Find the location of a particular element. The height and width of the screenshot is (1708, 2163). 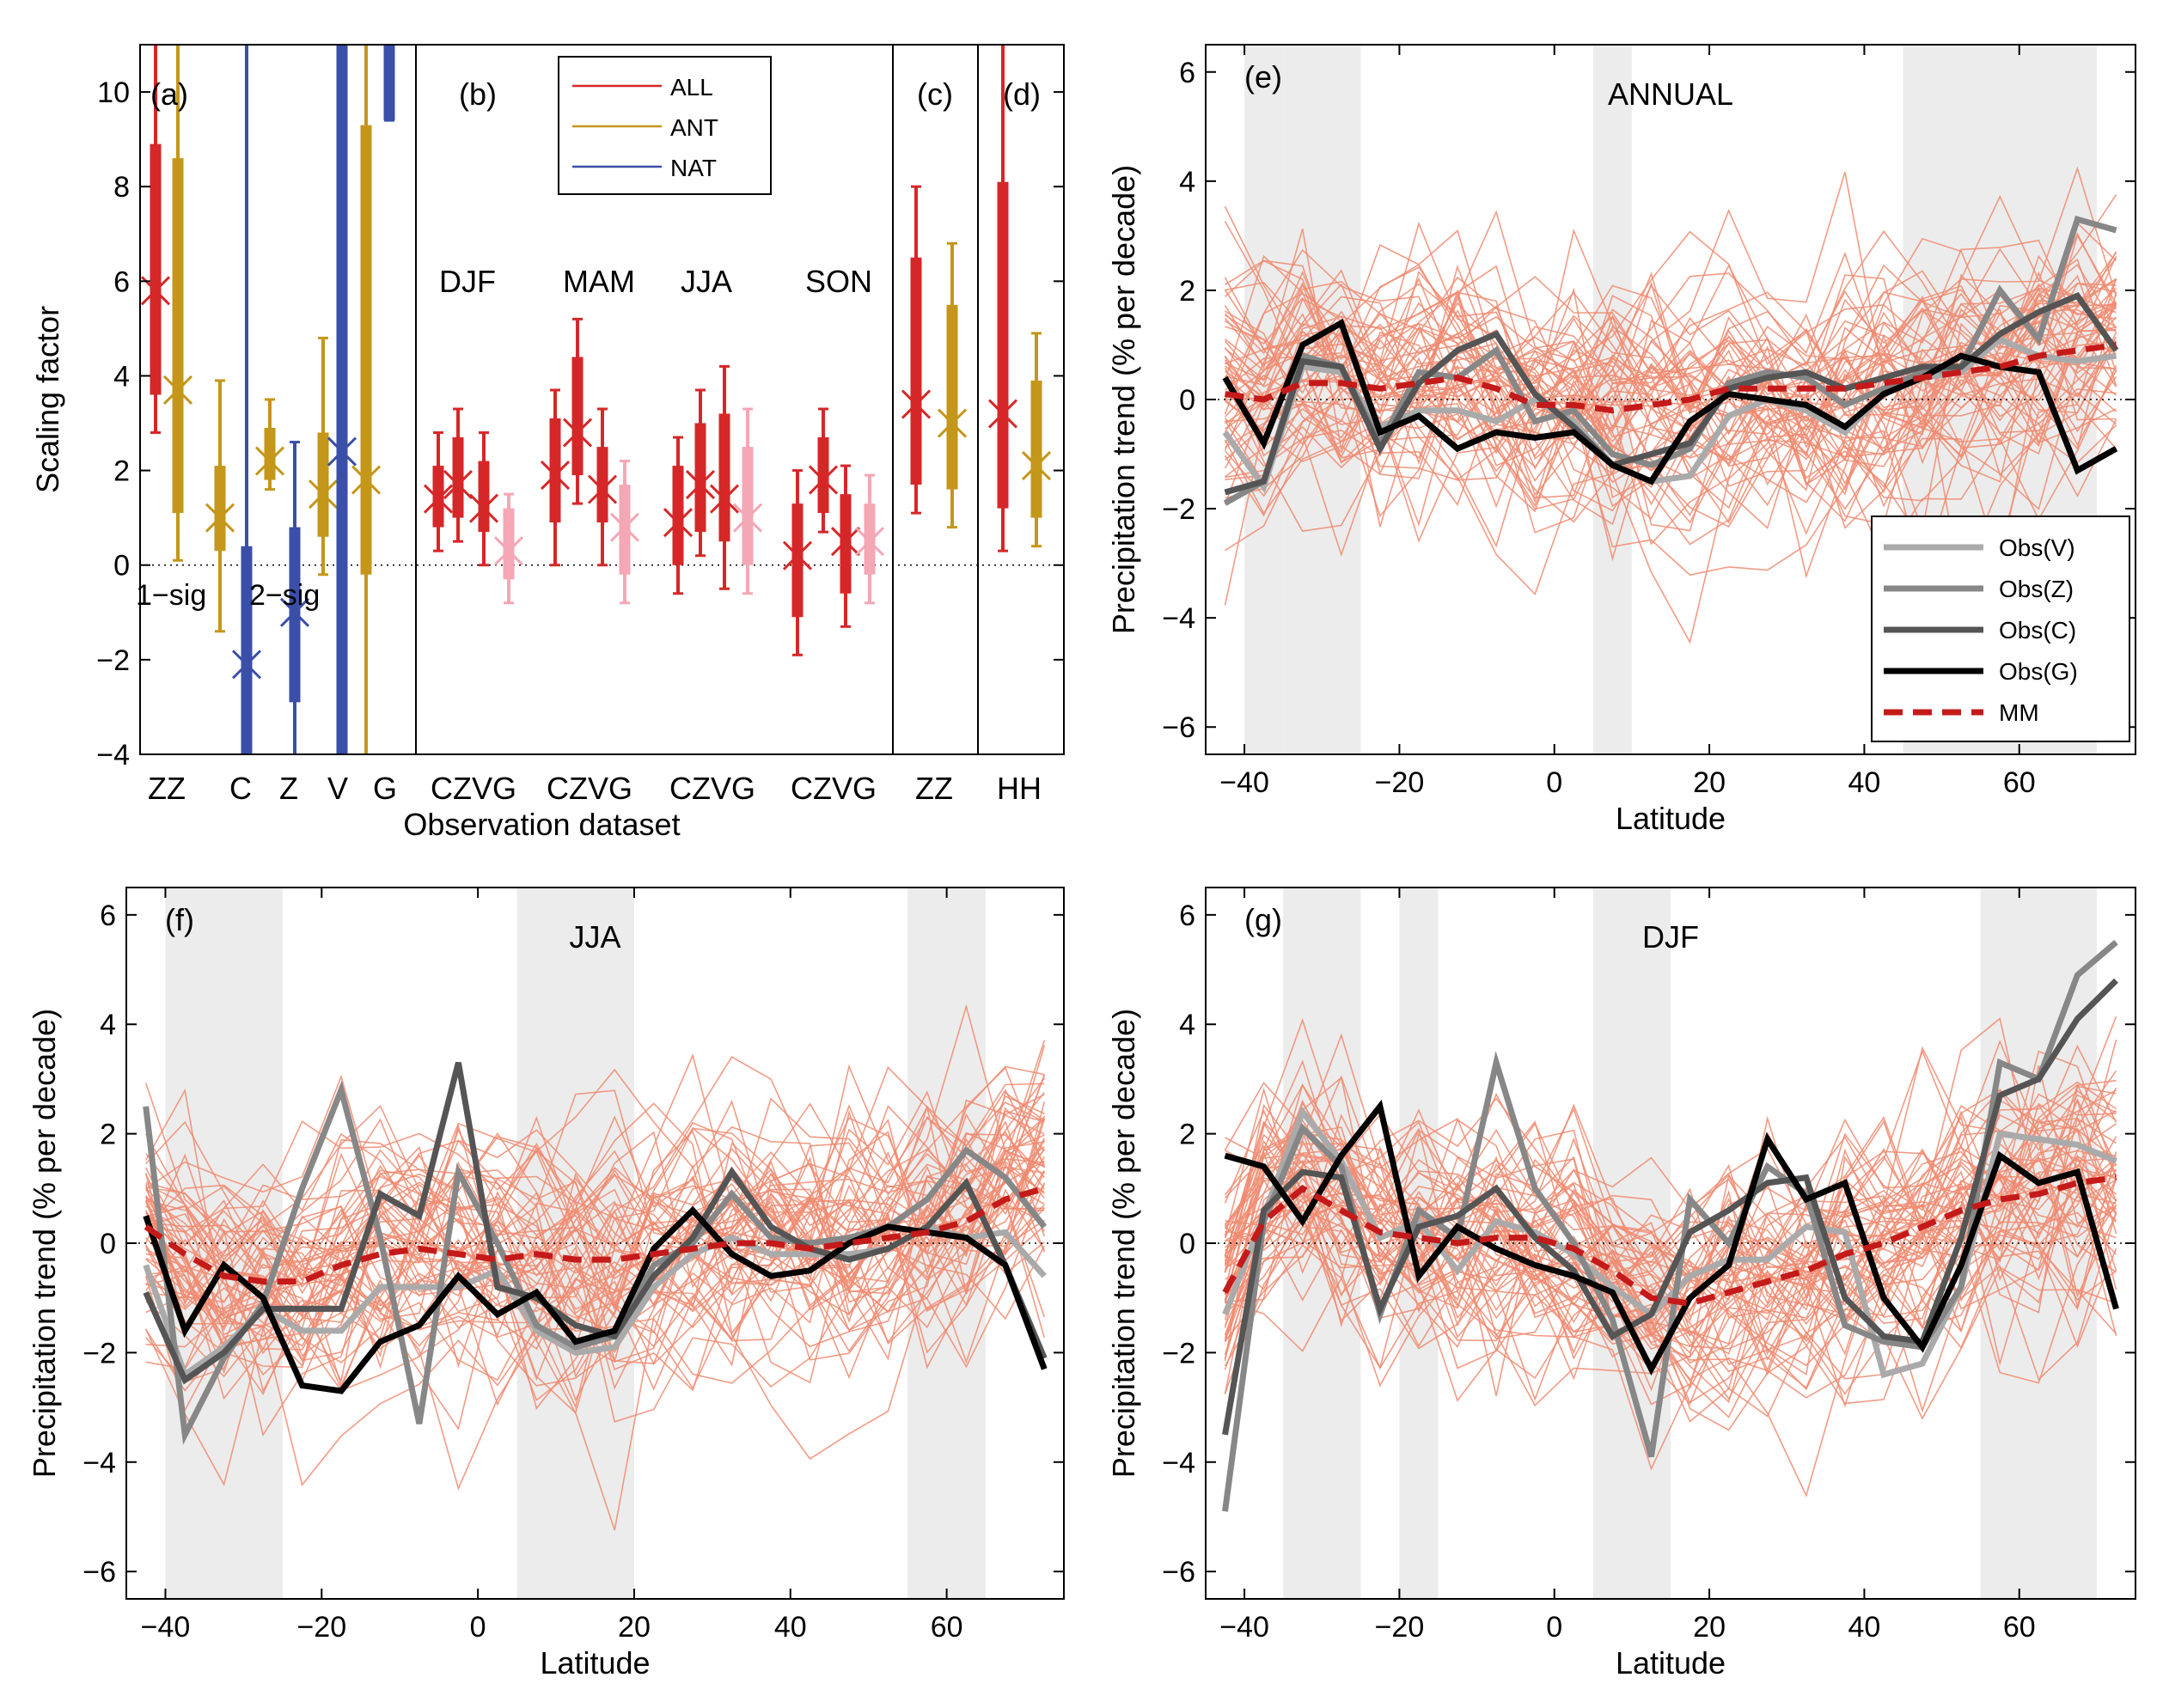

season-label: SON is located at coordinates (838, 281).